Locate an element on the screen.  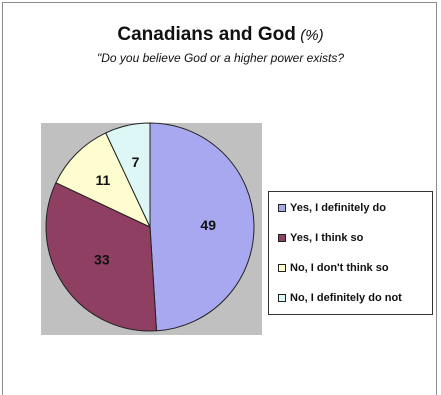
chart-title: Canadians and God (%) is located at coordinates (220, 35).